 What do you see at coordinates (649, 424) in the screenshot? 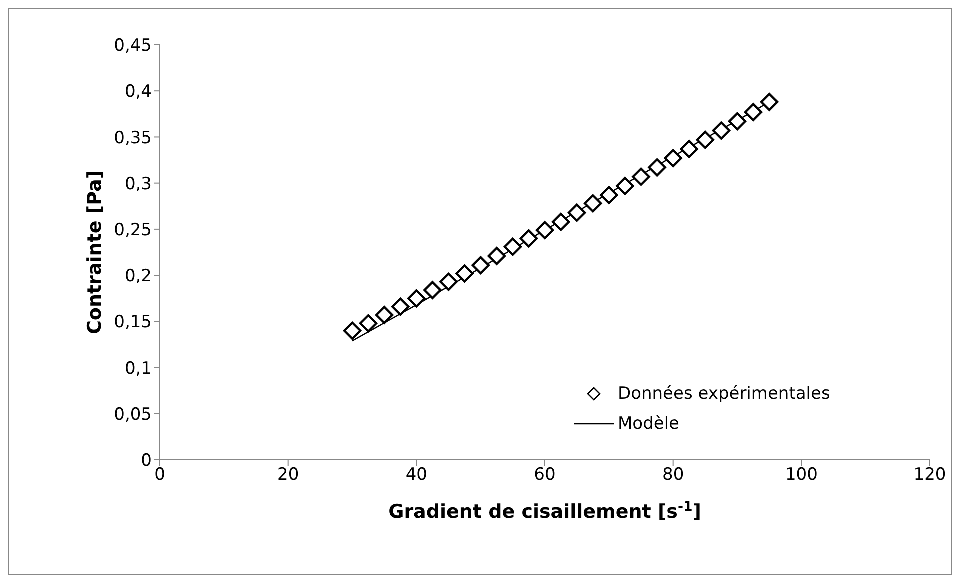
I see `legend-label: Modèle` at bounding box center [649, 424].